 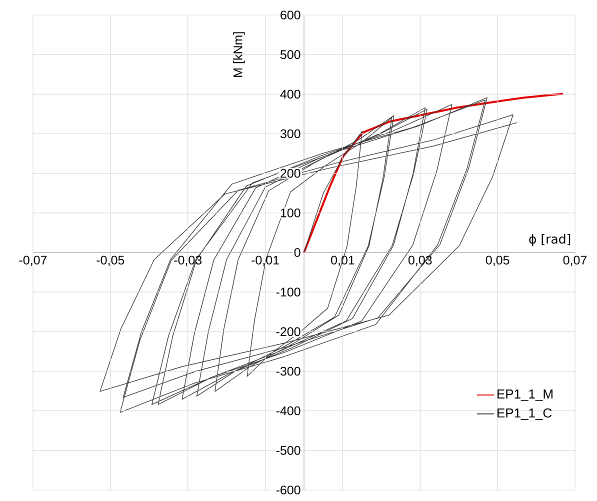 What do you see at coordinates (525, 396) in the screenshot?
I see `legend-label: EP1_1_M` at bounding box center [525, 396].